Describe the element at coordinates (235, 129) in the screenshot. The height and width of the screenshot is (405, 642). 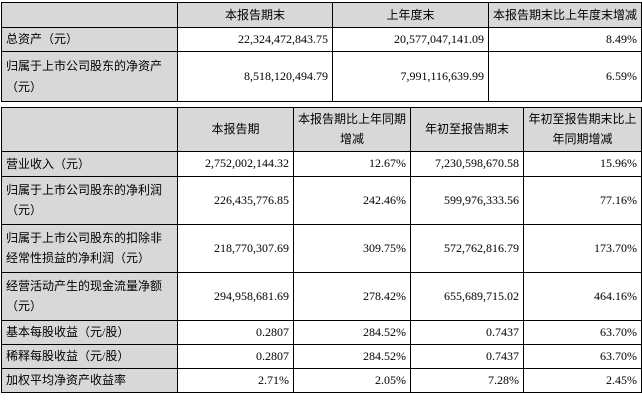
I see `col-header-current-period: 本报告期` at that location.